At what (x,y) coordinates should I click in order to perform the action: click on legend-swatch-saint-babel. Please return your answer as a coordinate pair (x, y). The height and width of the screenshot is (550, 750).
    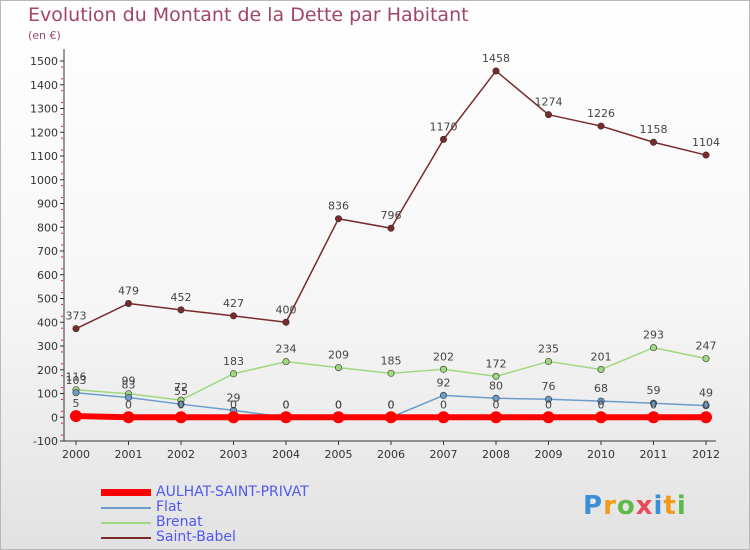
    Looking at the image, I should click on (126, 538).